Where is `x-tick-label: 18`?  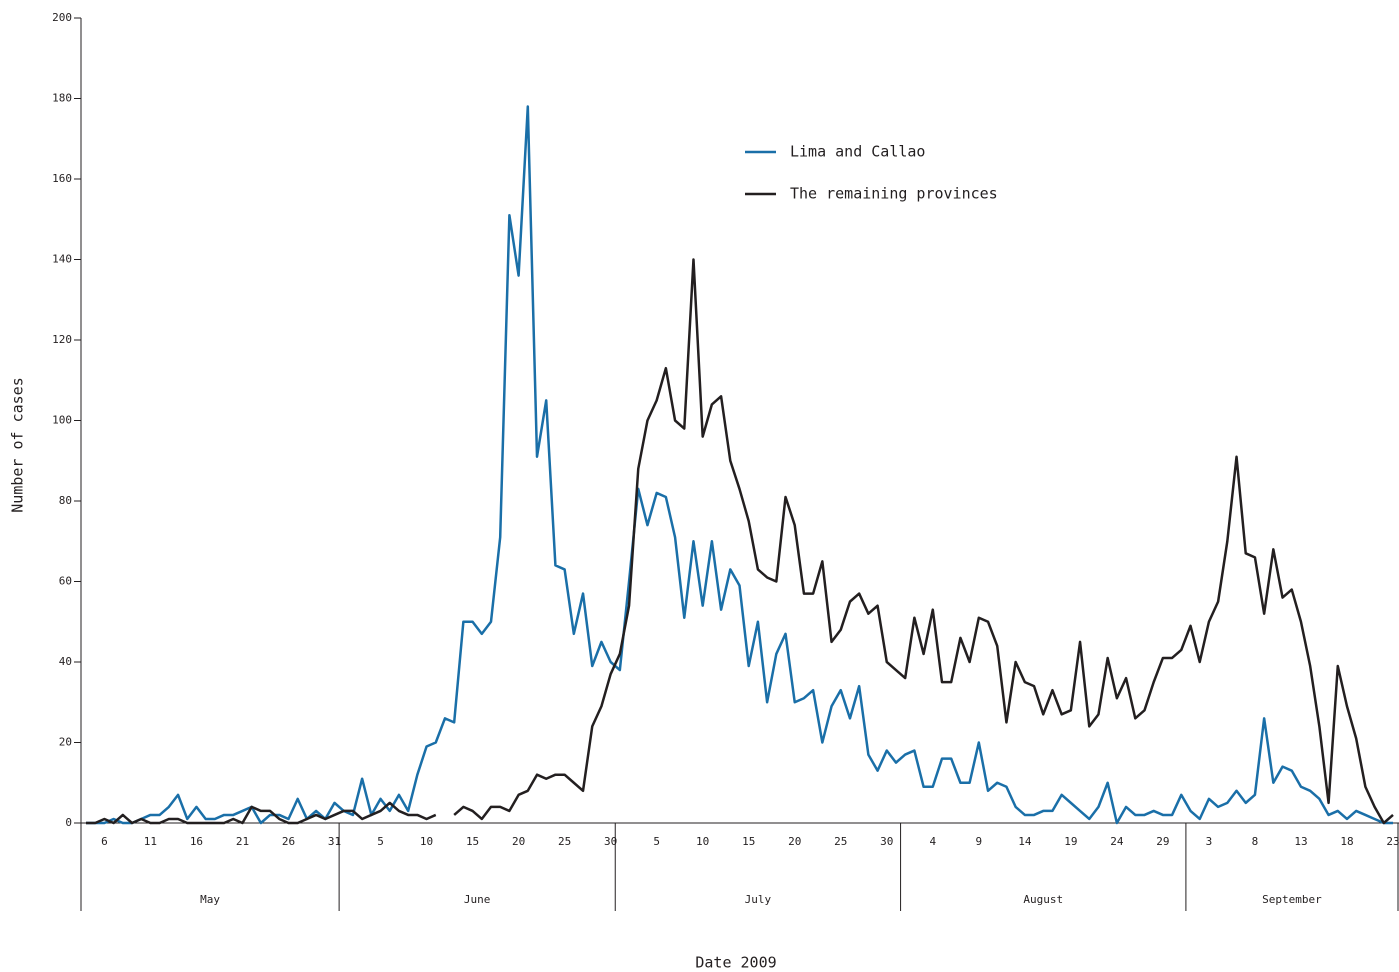 x-tick-label: 18 is located at coordinates (1346, 841).